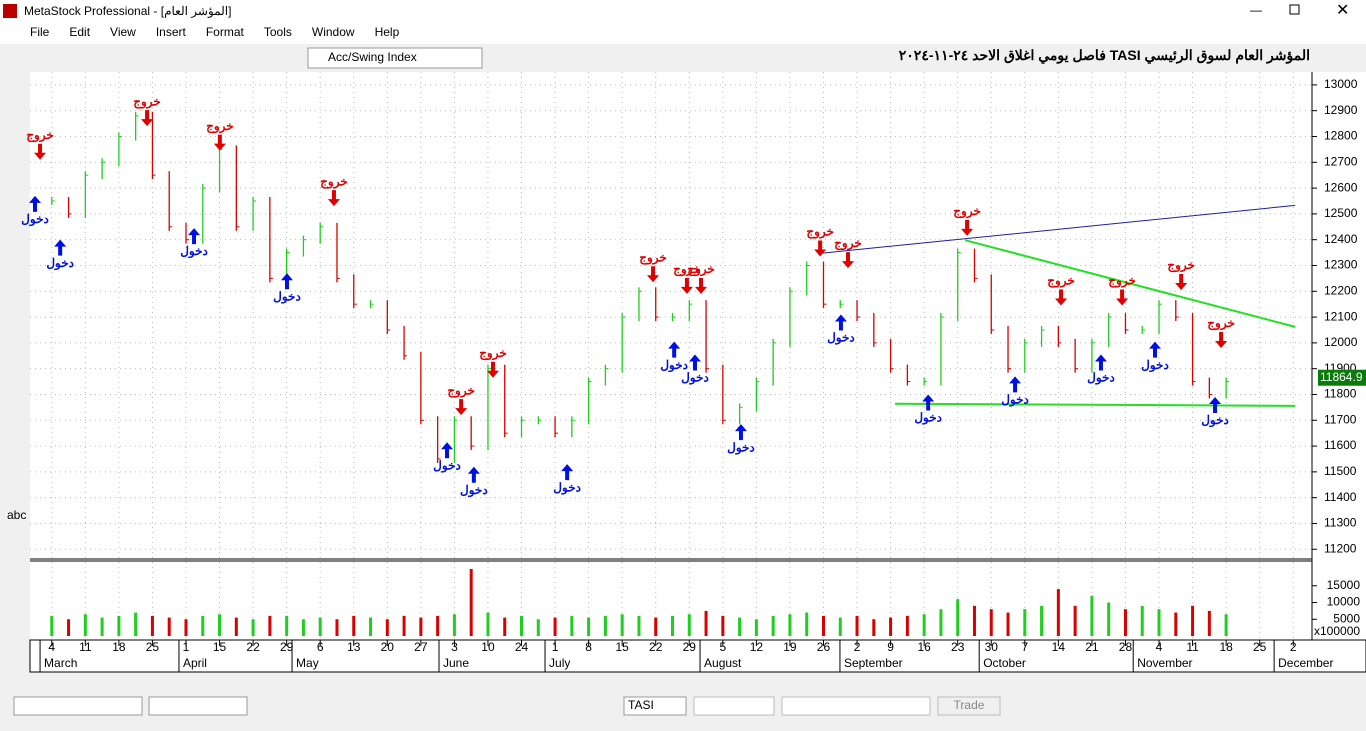 The width and height of the screenshot is (1366, 731). What do you see at coordinates (78, 706) in the screenshot?
I see `line-style-select` at bounding box center [78, 706].